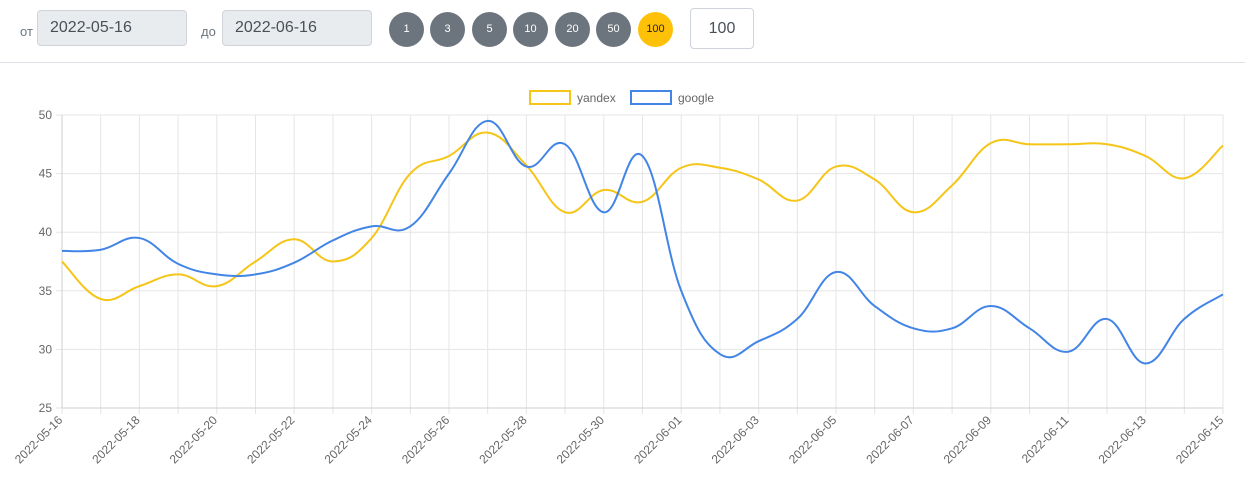 This screenshot has height=484, width=1245. I want to click on x-tick-label: 2022-06-11, so click(1045, 439).